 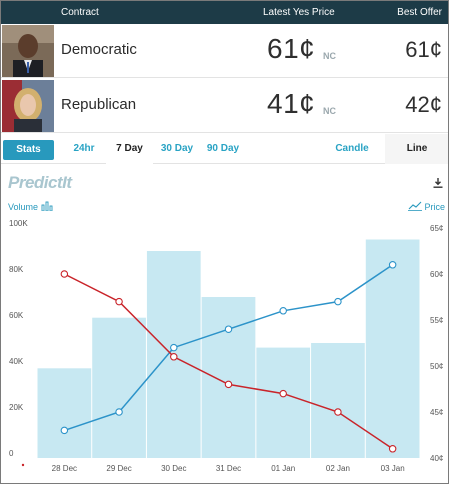 I want to click on right-axis-tick: 45¢, so click(x=436, y=412).